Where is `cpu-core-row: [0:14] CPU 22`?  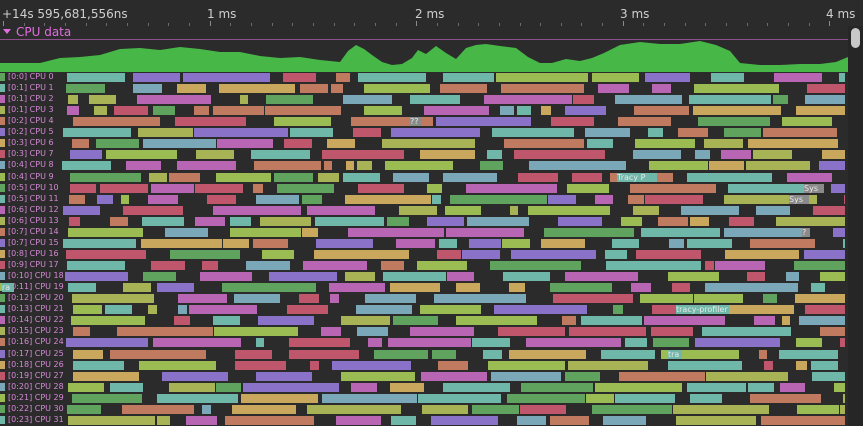 cpu-core-row: [0:14] CPU 22 is located at coordinates (424, 320).